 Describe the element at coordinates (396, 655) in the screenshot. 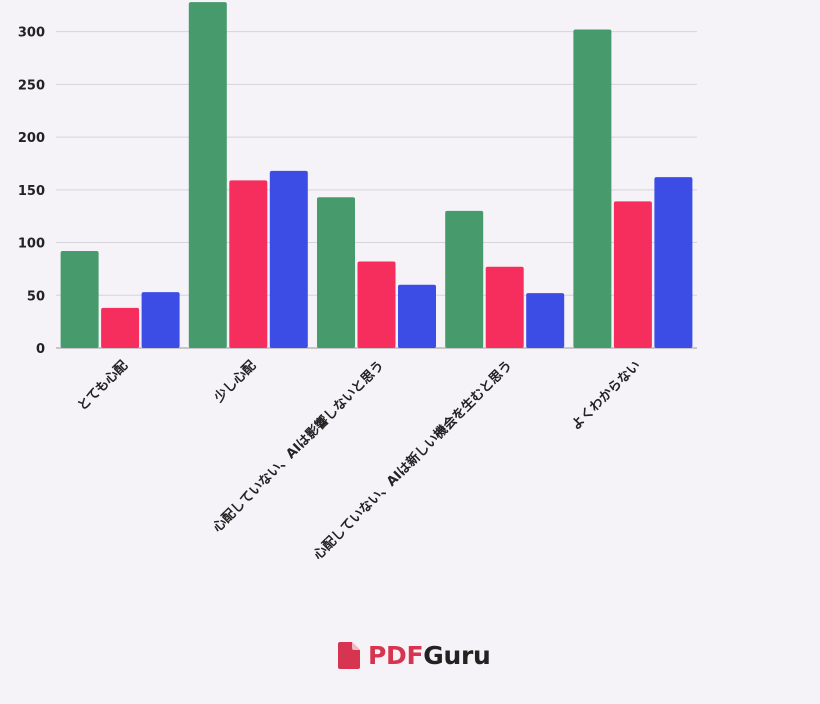

I see `brand-pdf-text: PDF` at that location.